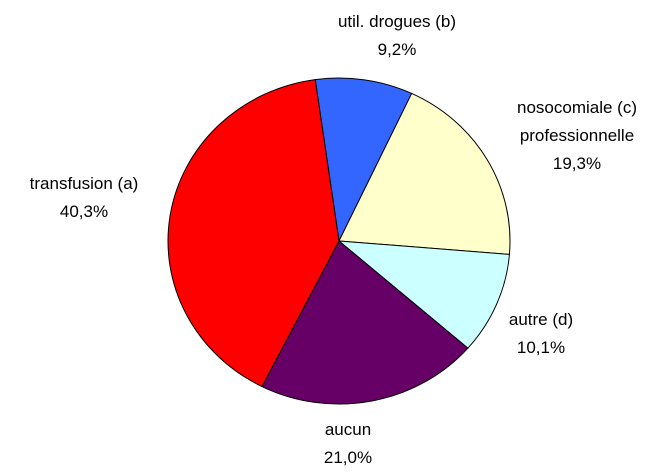 This screenshot has height=472, width=662. What do you see at coordinates (577, 163) in the screenshot?
I see `value-label: 19,3%` at bounding box center [577, 163].